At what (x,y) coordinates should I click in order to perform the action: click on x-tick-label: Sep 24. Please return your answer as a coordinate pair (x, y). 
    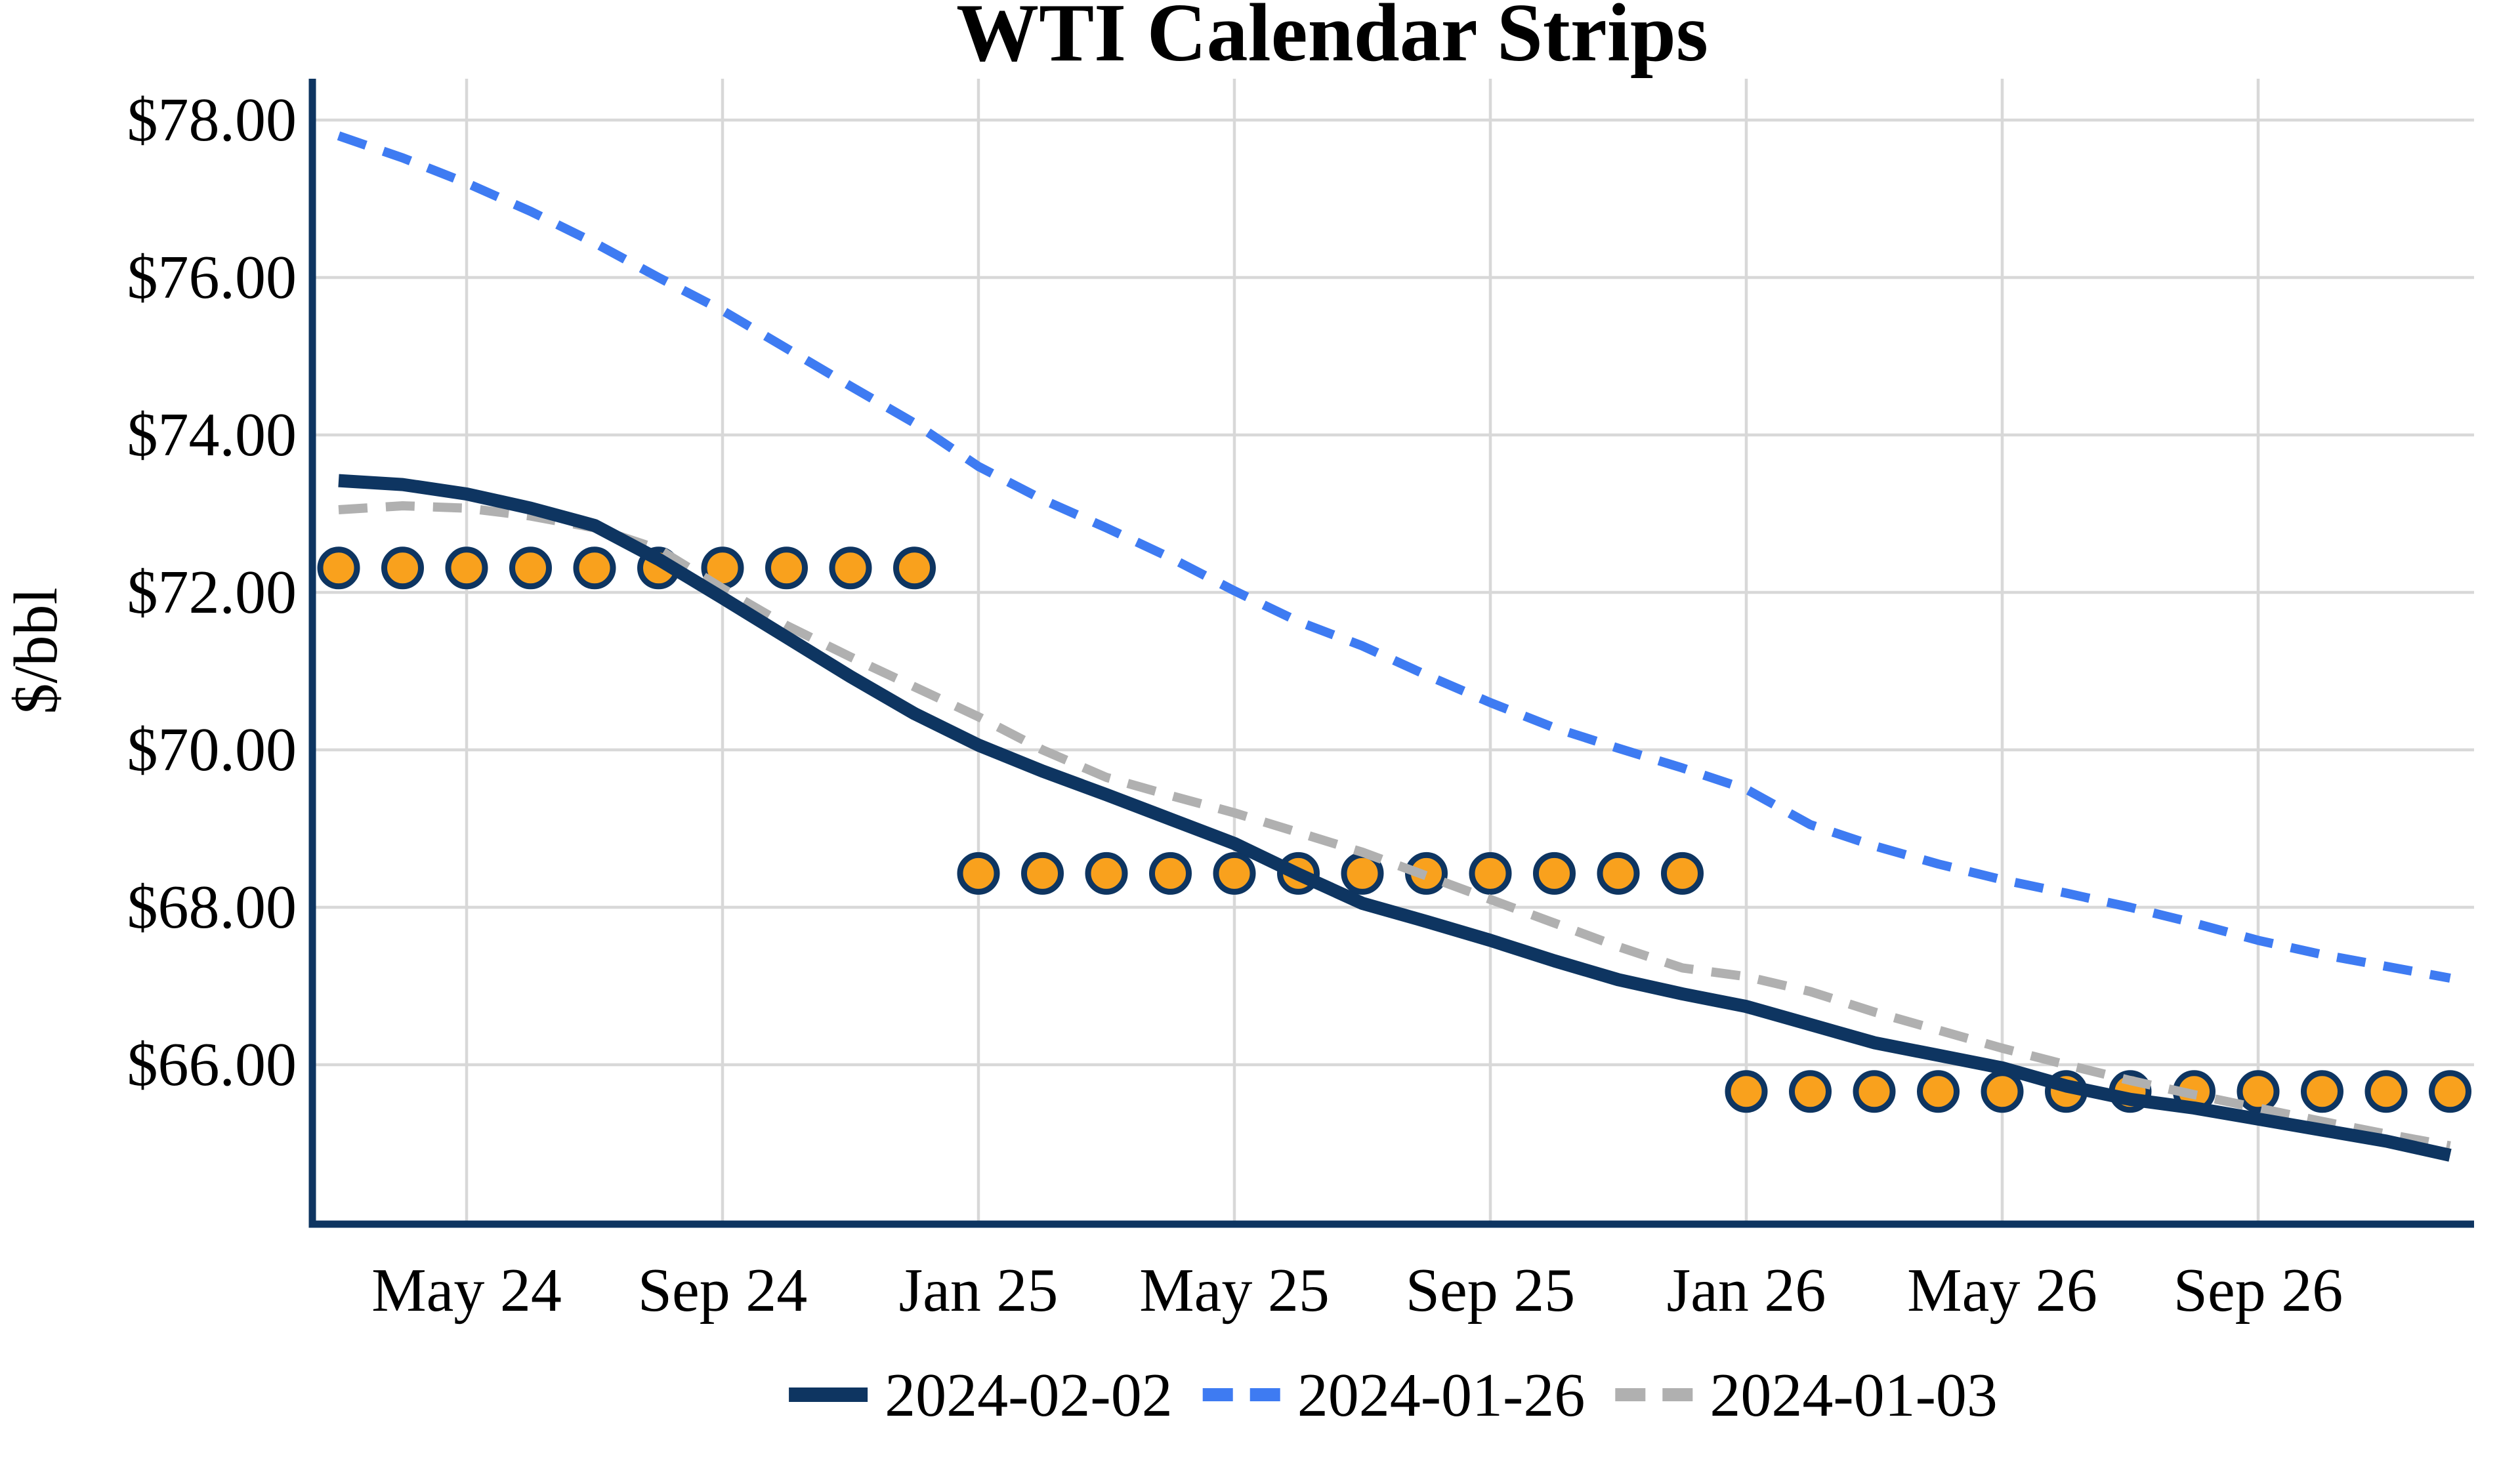
    Looking at the image, I should click on (723, 1290).